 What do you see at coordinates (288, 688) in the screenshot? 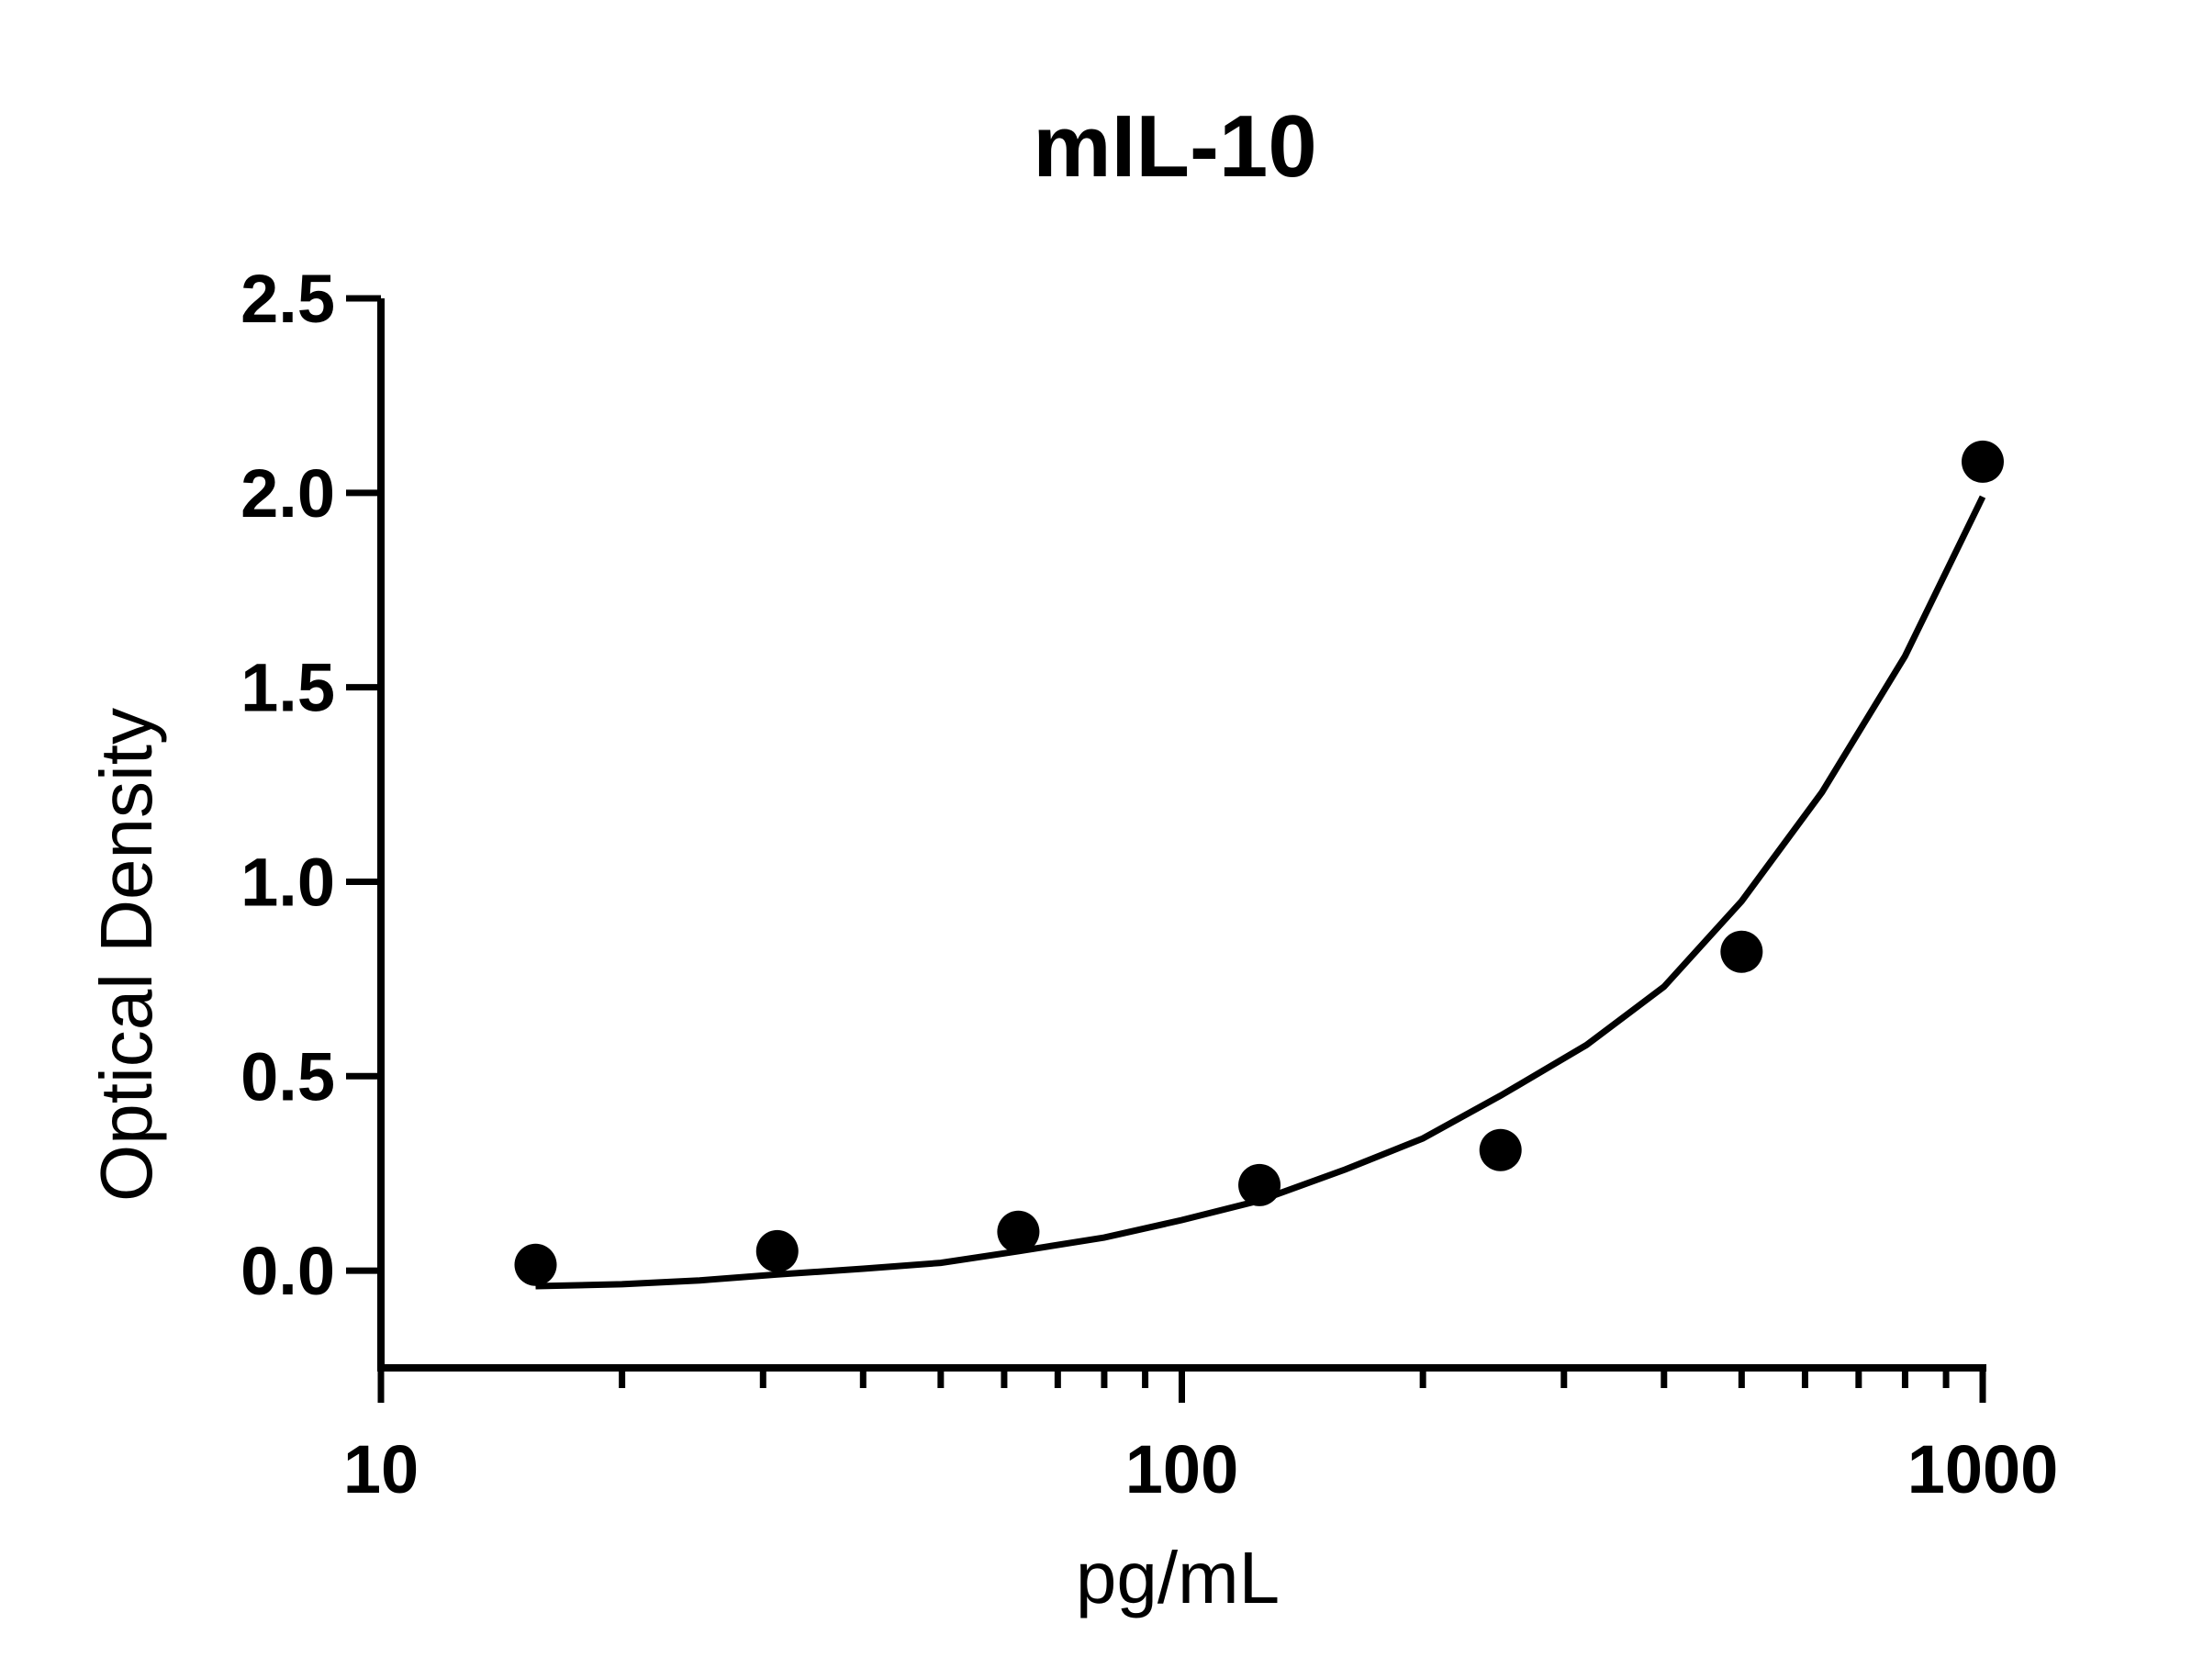
I see `y-tick-label: 1.5` at bounding box center [288, 688].